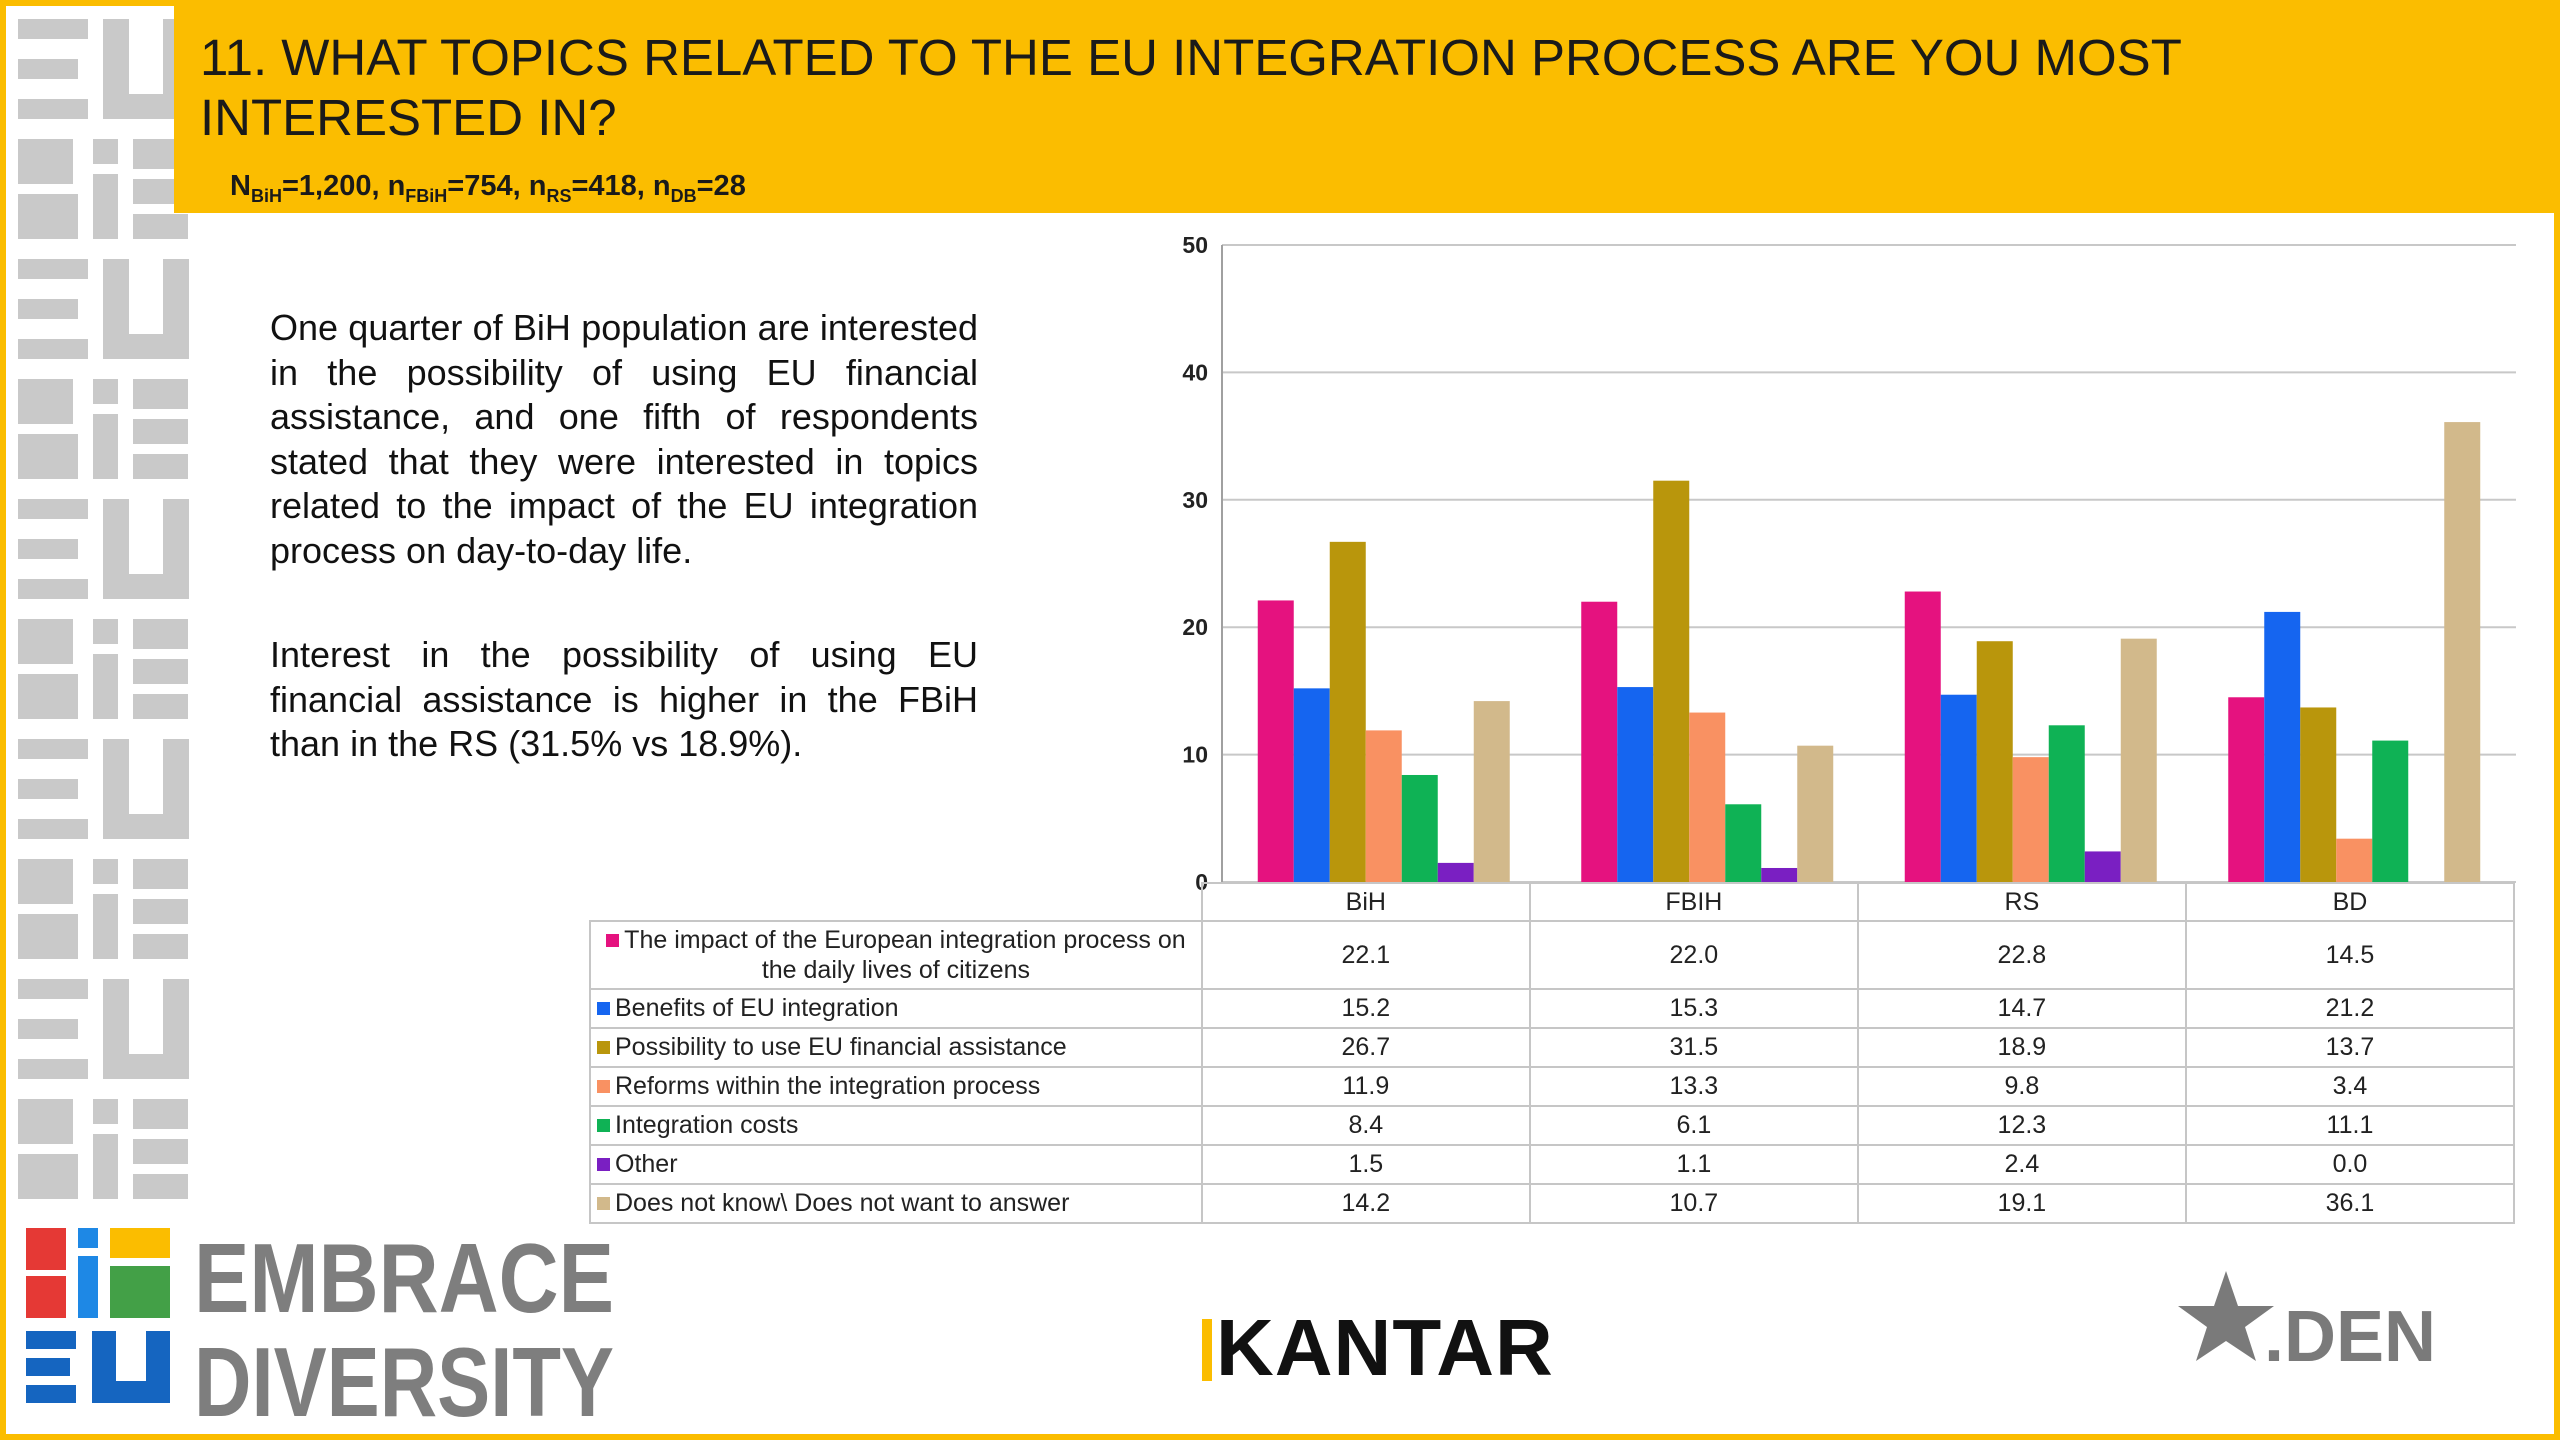 The image size is (2560, 1440). Describe the element at coordinates (1693, 1203) in the screenshot. I see `data-label: 10.7` at that location.